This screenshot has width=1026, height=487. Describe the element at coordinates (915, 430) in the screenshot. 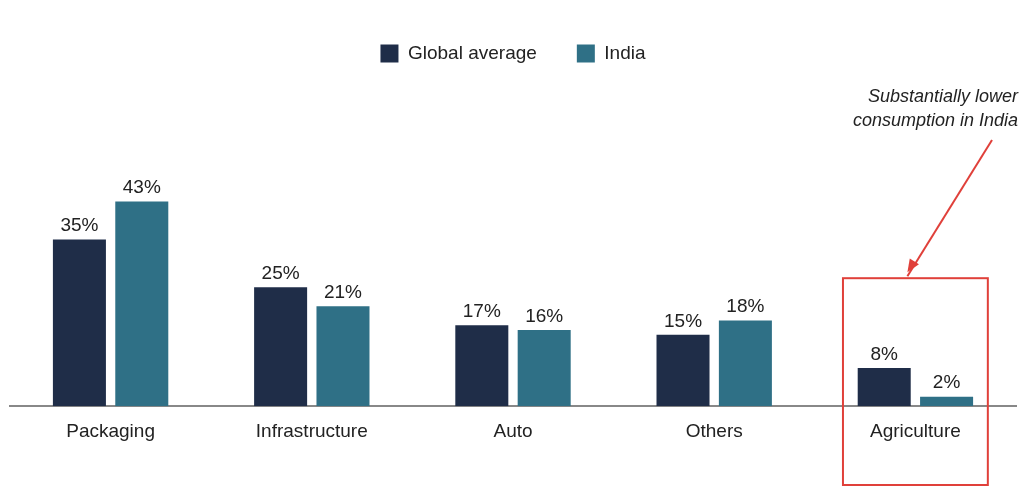

I see `x-tick-label: Agriculture` at that location.